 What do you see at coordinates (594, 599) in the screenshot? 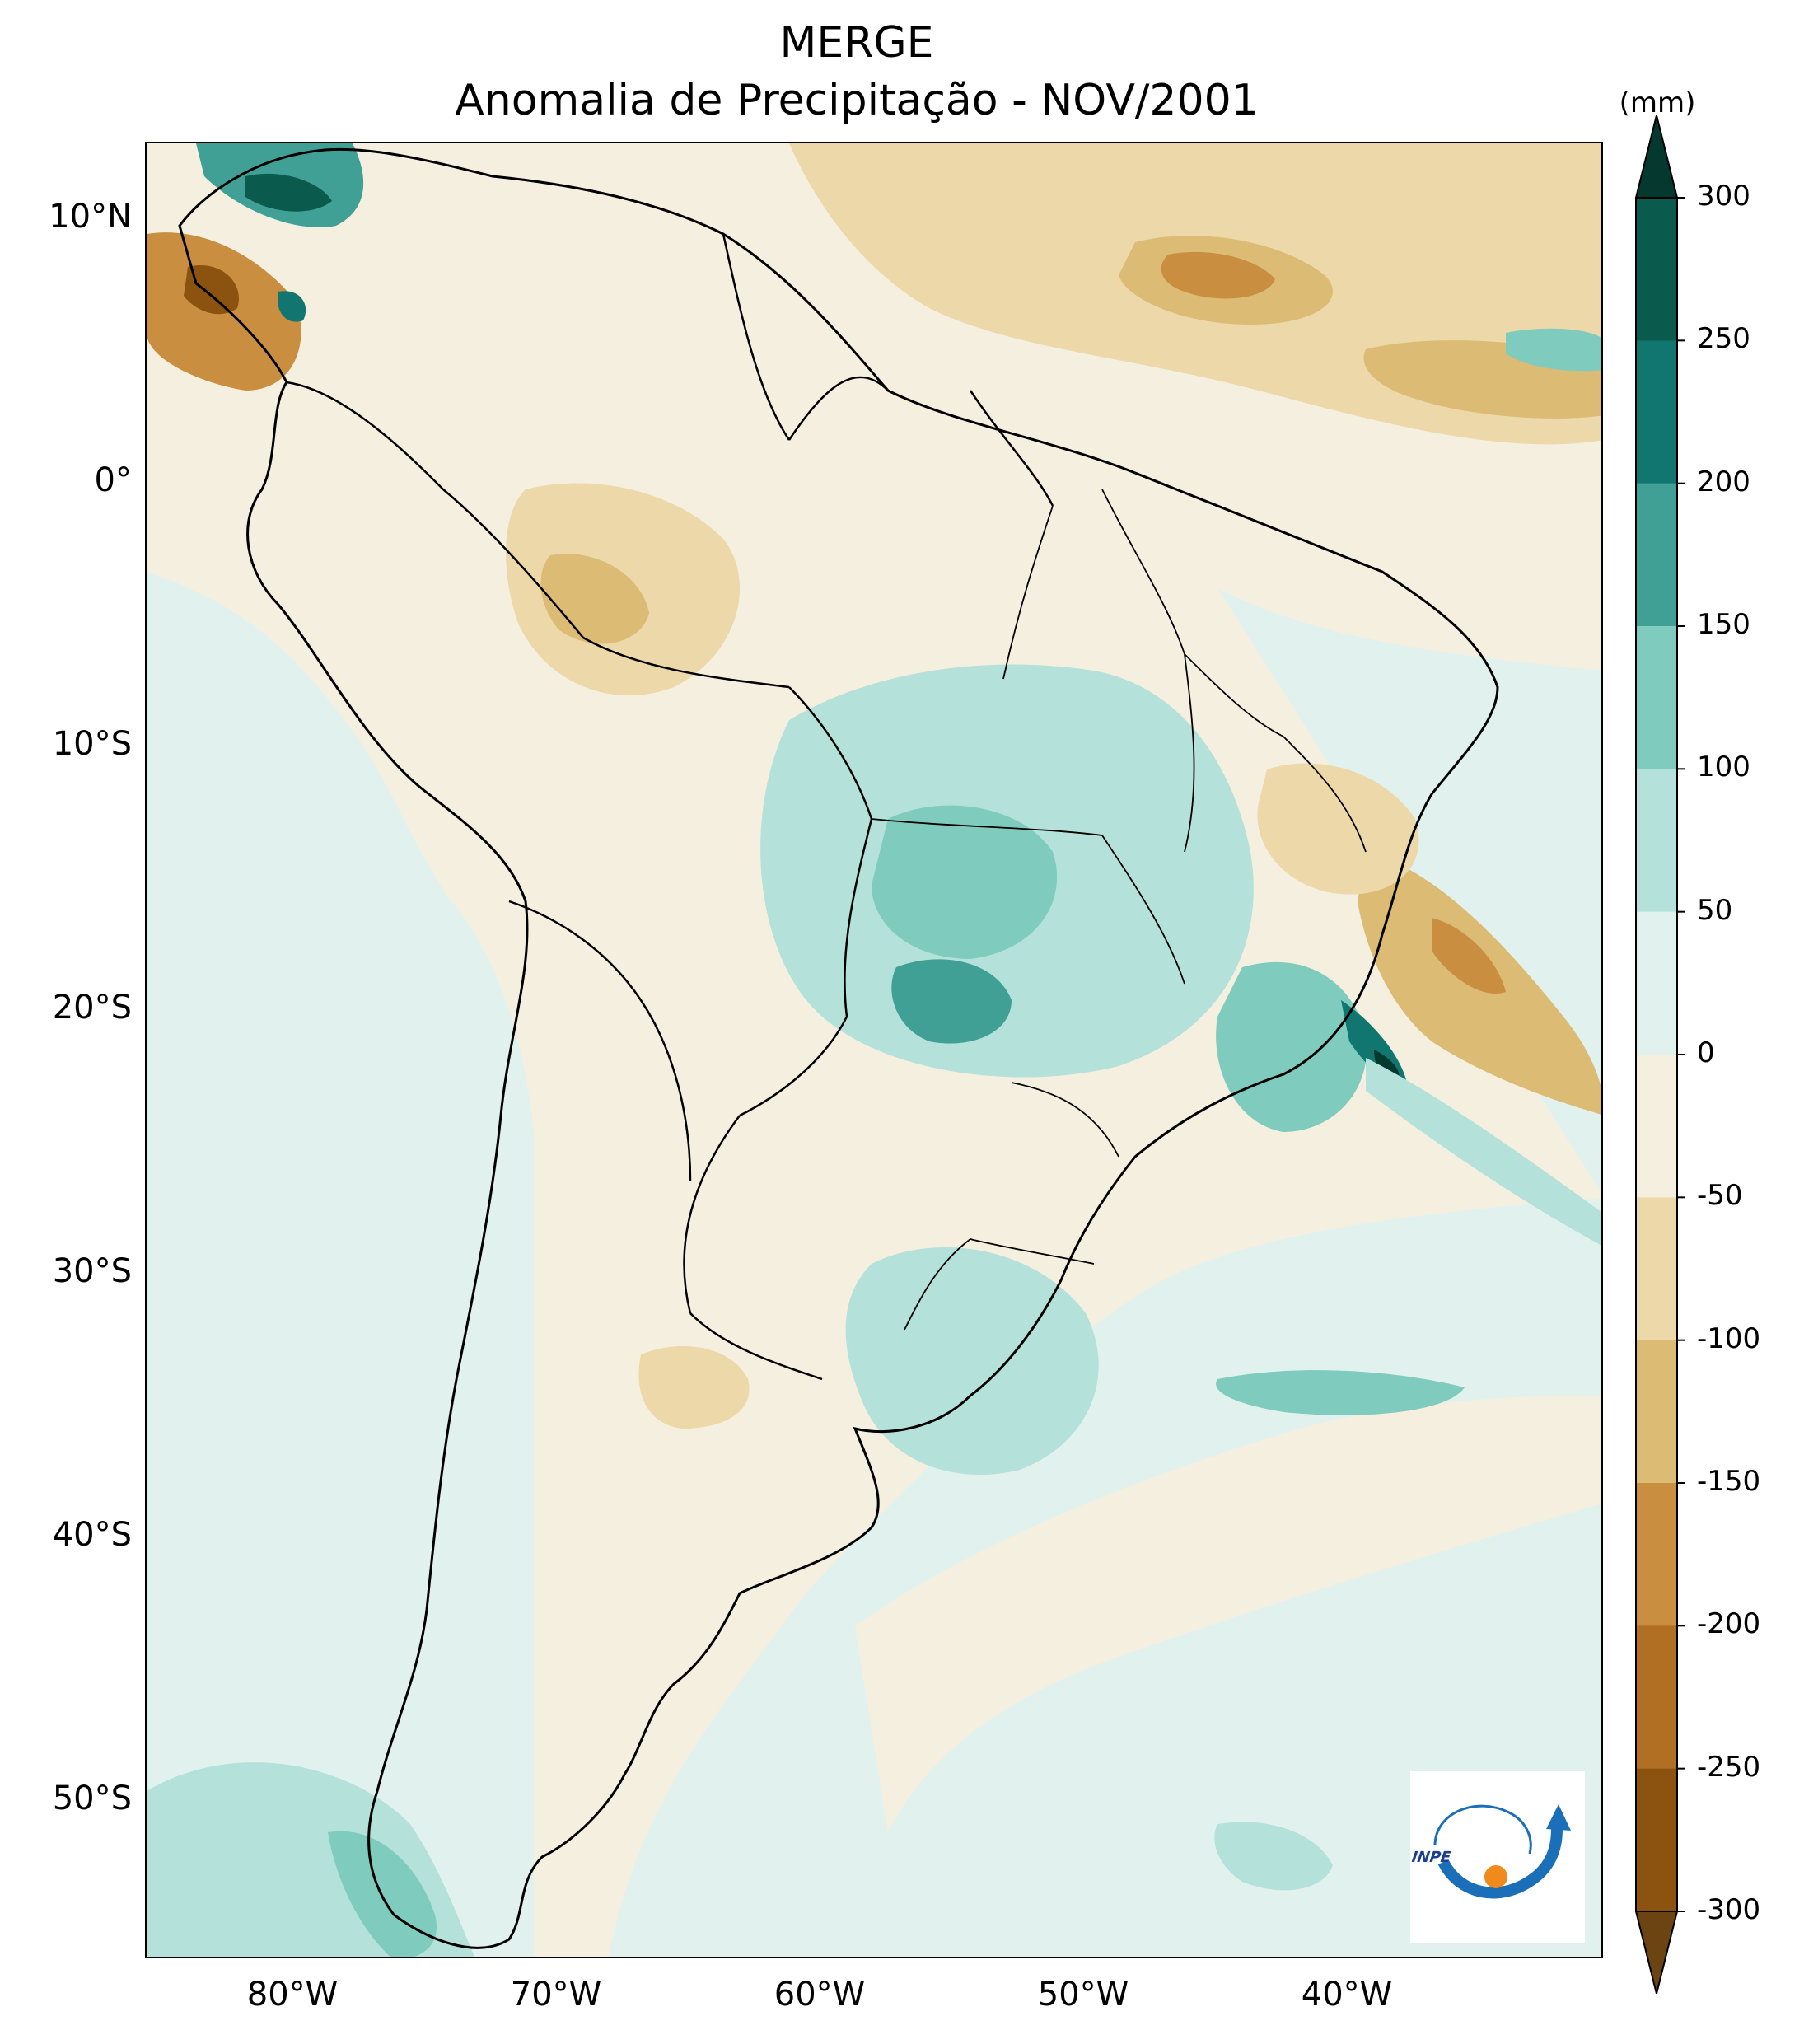
I see `amazon-dry-core` at bounding box center [594, 599].